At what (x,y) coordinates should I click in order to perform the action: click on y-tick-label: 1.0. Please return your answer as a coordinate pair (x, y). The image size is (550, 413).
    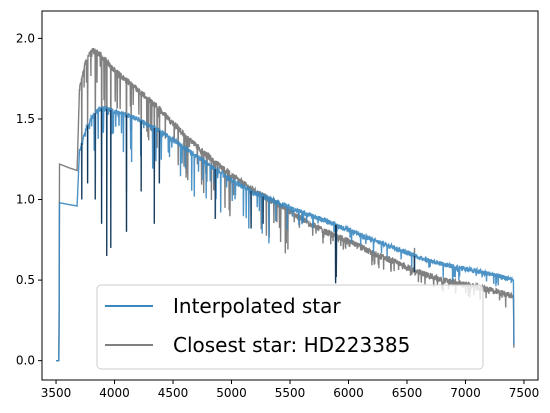
    Looking at the image, I should click on (25, 200).